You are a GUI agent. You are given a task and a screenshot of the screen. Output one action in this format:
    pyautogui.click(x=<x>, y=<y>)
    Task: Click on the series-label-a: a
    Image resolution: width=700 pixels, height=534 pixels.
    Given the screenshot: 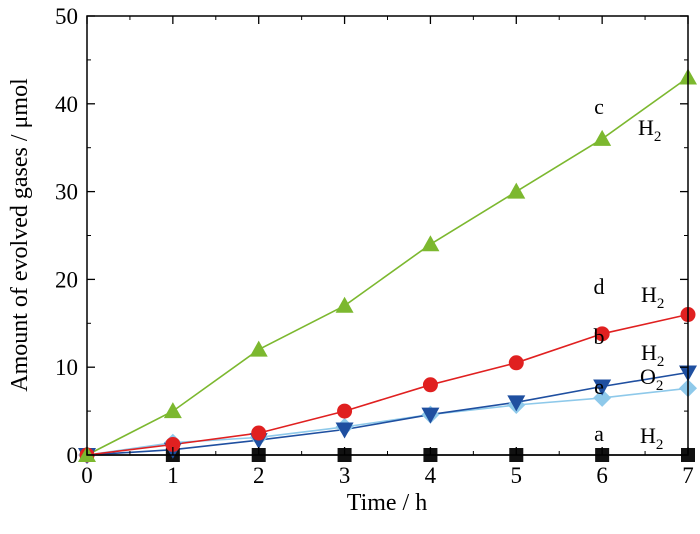 What is the action you would take?
    pyautogui.click(x=599, y=433)
    